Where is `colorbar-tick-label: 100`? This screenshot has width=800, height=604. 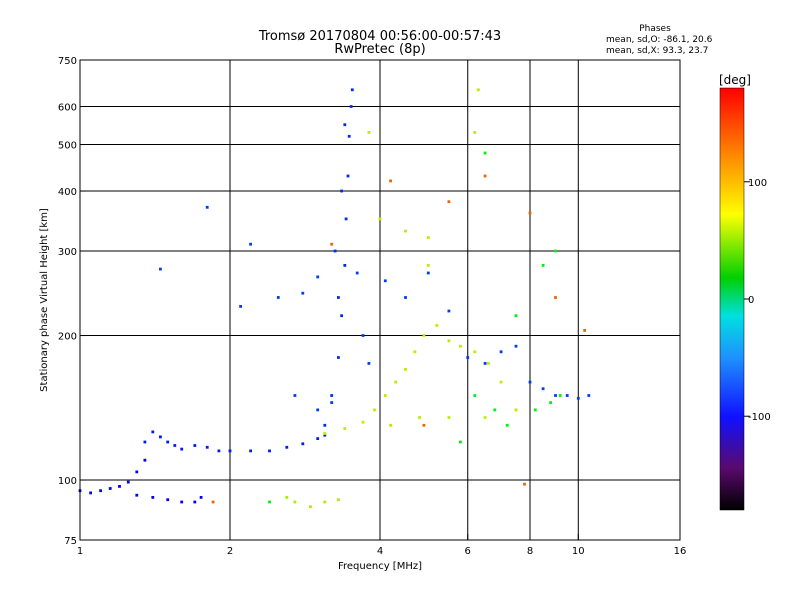 colorbar-tick-label: 100 is located at coordinates (757, 183).